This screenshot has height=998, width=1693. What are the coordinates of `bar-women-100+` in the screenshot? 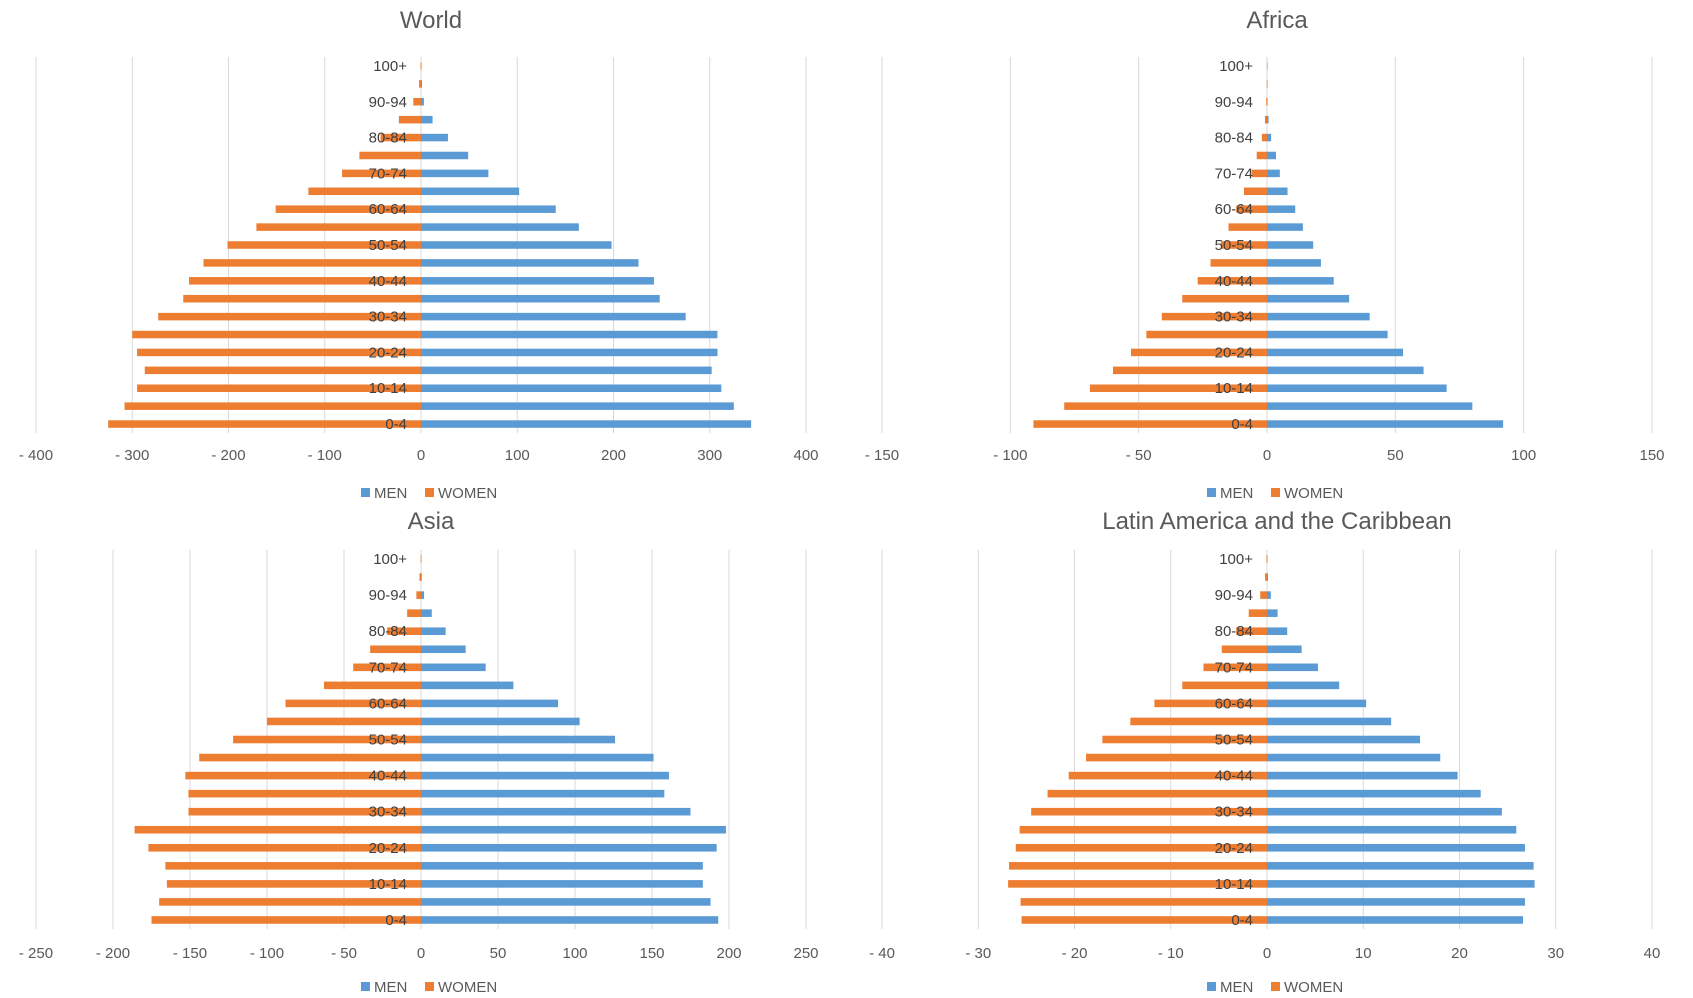 It's located at (421, 559).